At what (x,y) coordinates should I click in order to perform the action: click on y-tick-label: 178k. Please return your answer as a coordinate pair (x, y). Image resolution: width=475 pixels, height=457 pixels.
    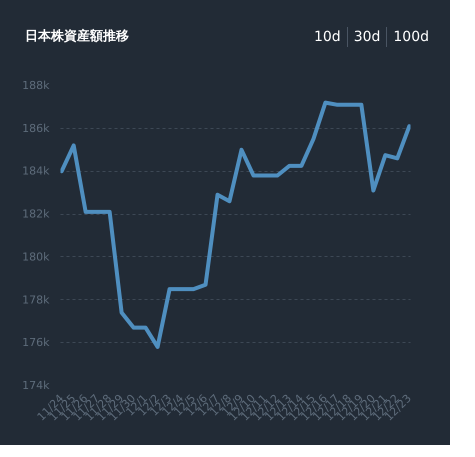
    Looking at the image, I should click on (36, 299).